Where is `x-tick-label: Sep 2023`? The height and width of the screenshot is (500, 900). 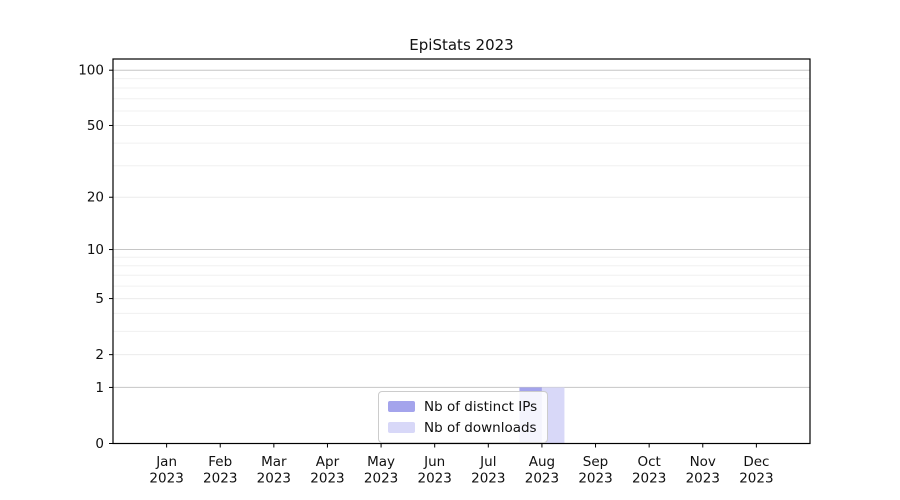 x-tick-label: Sep 2023 is located at coordinates (595, 470).